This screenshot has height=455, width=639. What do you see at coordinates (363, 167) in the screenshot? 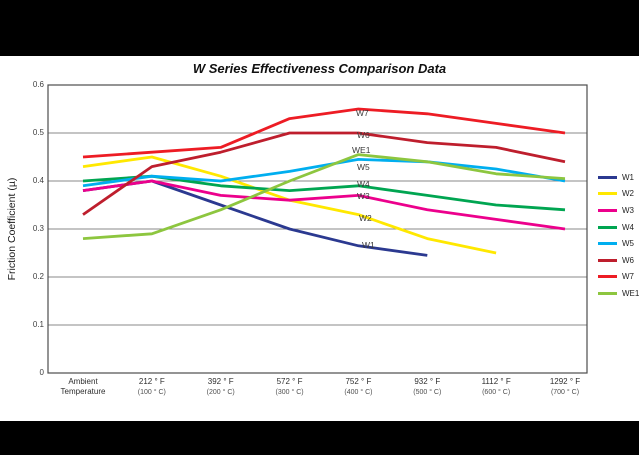
I see `series-label-W5: W5` at bounding box center [363, 167].